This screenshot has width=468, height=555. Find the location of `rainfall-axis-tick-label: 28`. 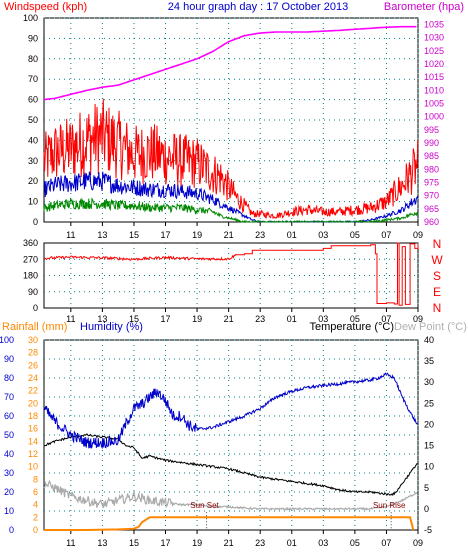

rainfall-axis-tick-label: 28 is located at coordinates (33, 353).